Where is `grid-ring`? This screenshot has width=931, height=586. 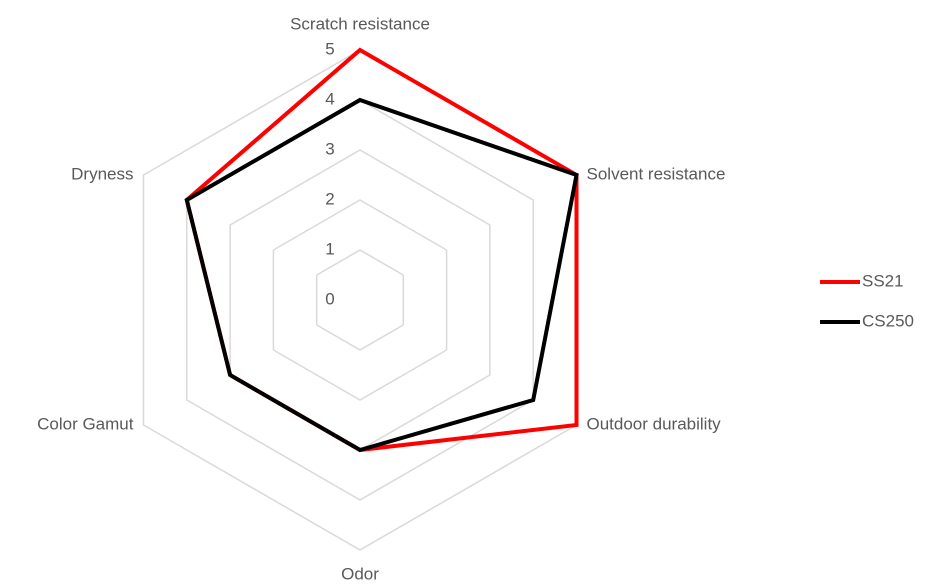
grid-ring is located at coordinates (360, 300).